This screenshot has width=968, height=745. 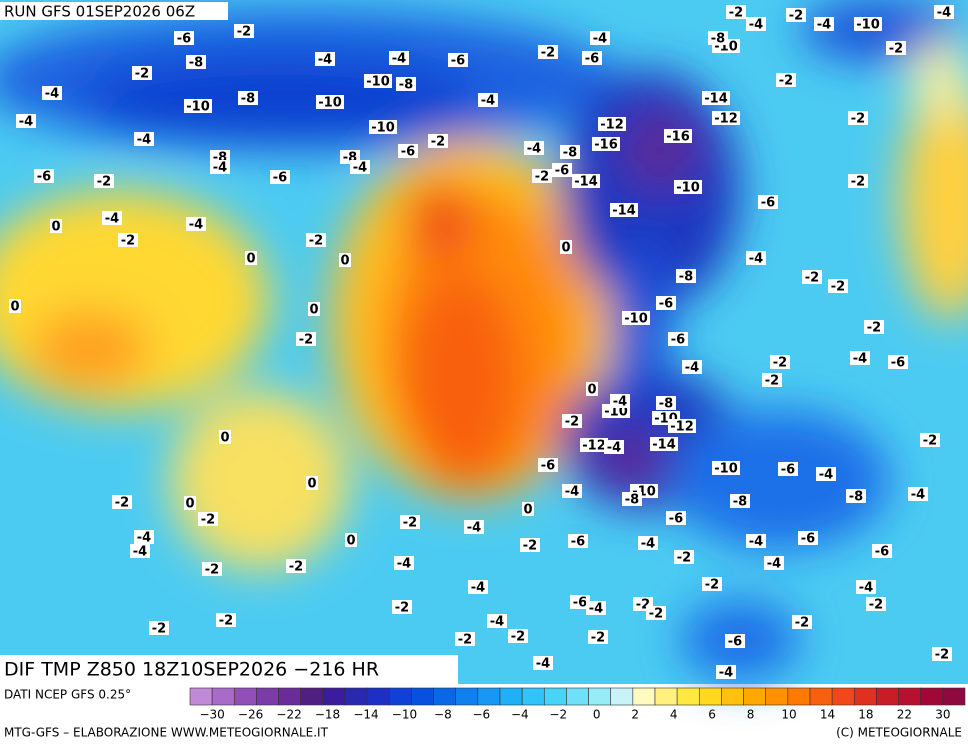 What do you see at coordinates (904, 715) in the screenshot?
I see `colorbar-label: 22` at bounding box center [904, 715].